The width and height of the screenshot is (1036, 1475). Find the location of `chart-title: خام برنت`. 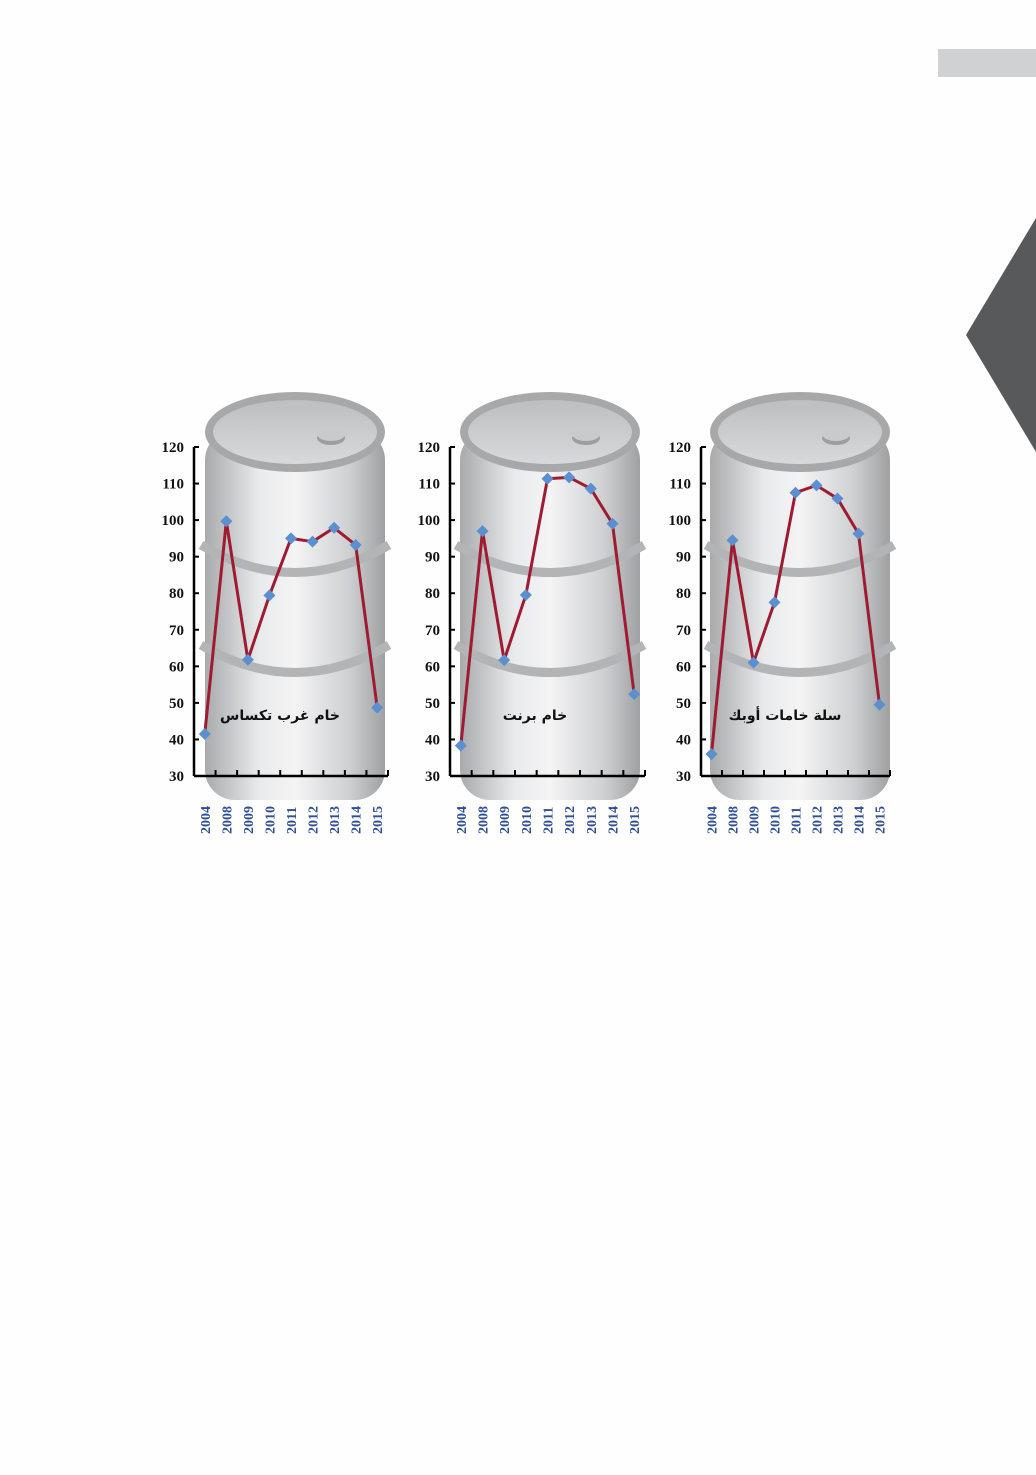

chart-title: خام برنت is located at coordinates (535, 716).